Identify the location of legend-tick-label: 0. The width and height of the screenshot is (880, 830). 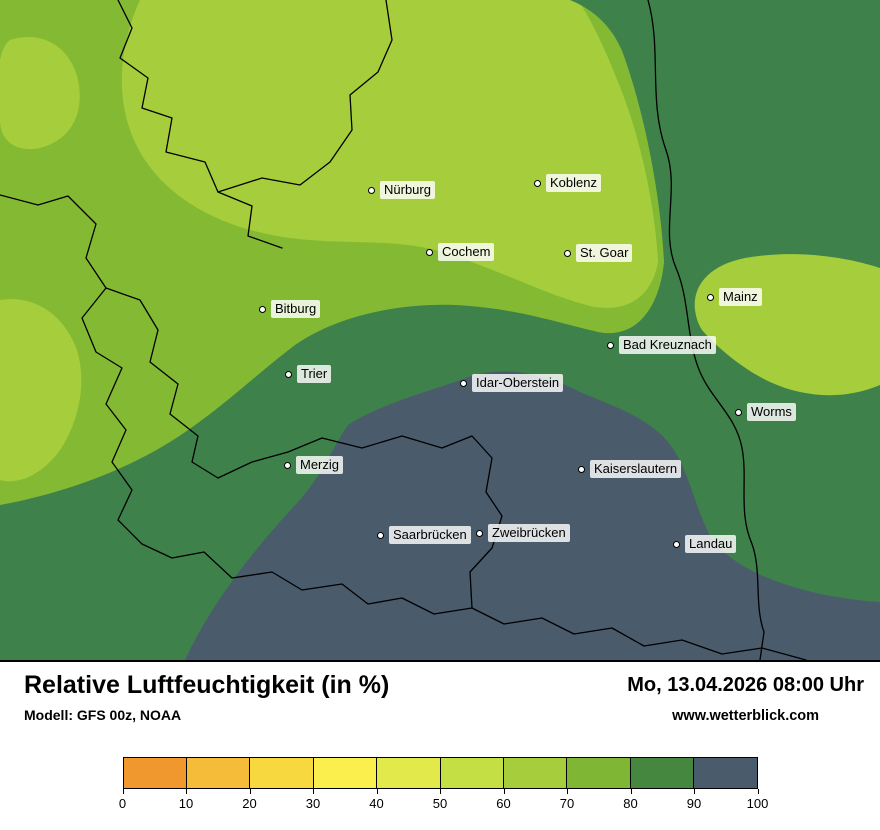
(122, 803).